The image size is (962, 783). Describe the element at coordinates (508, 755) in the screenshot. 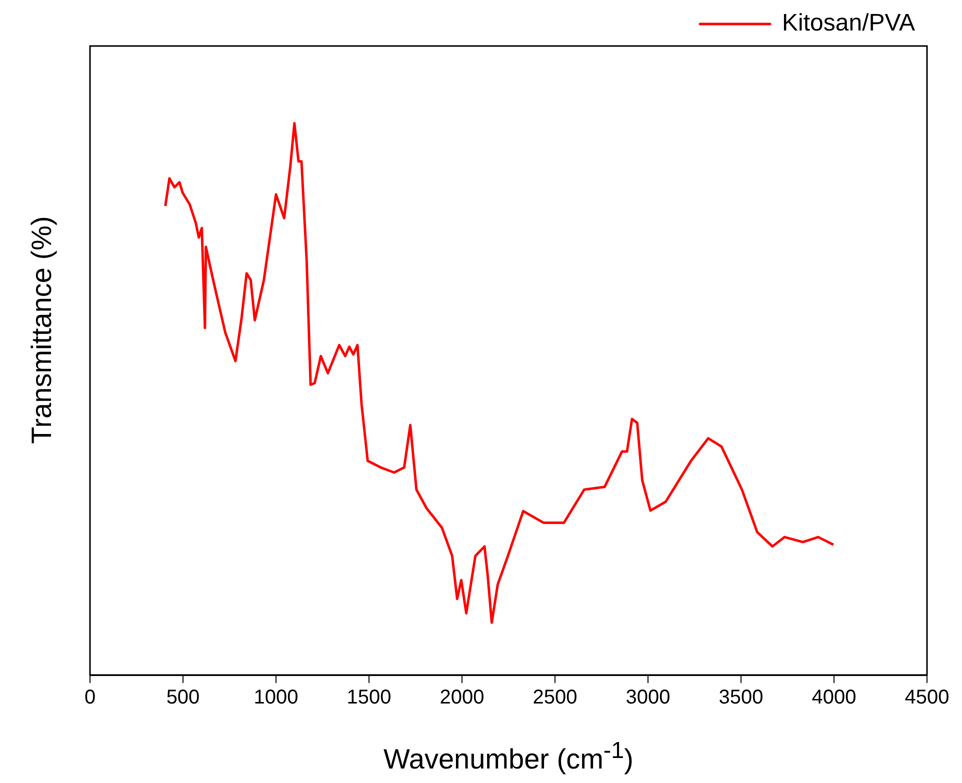

I see `x-axis-title: Wavenumber (cm$^{-1}$)` at that location.